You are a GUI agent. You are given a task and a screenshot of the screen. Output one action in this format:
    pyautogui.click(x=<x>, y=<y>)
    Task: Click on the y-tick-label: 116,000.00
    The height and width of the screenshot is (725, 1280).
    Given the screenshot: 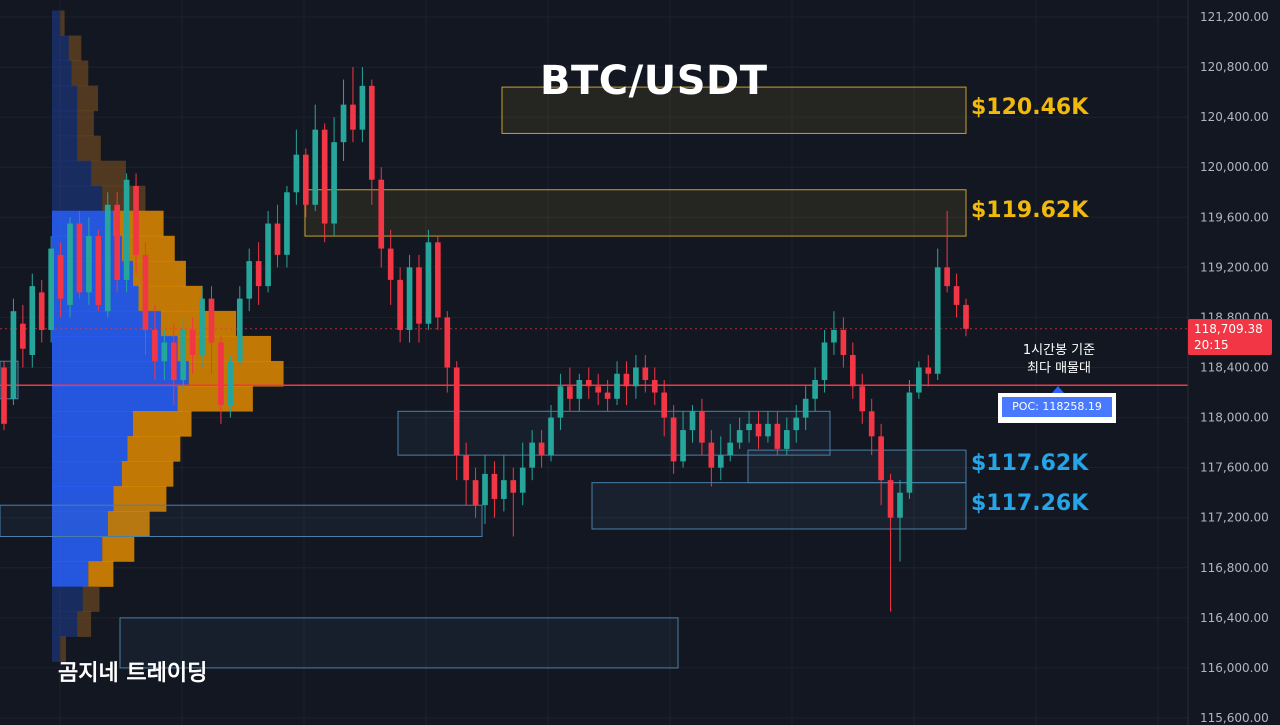 What is the action you would take?
    pyautogui.click(x=1234, y=668)
    